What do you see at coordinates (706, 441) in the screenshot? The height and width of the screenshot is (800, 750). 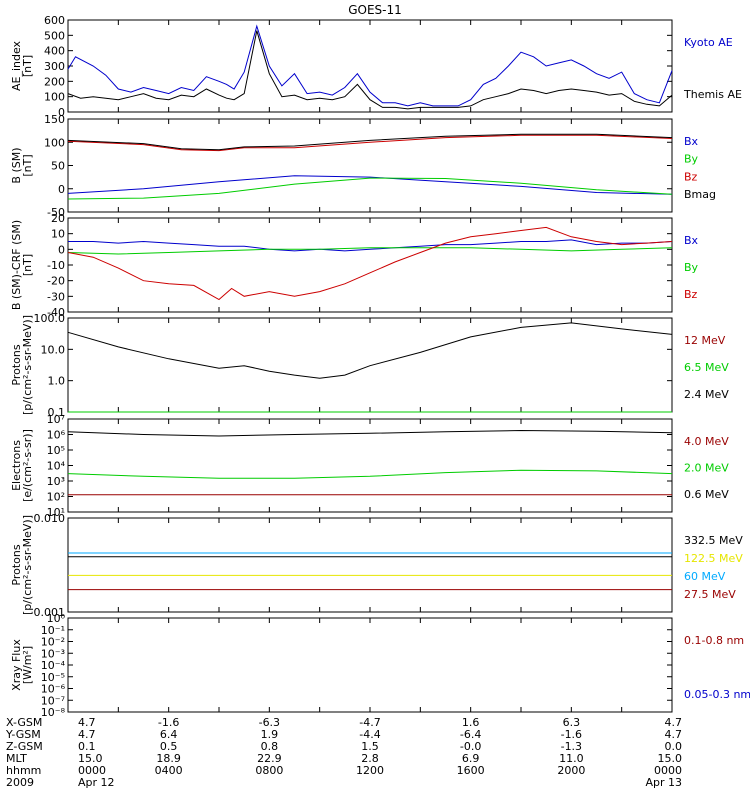 I see `legend-entry: 4.0 MeV` at bounding box center [706, 441].